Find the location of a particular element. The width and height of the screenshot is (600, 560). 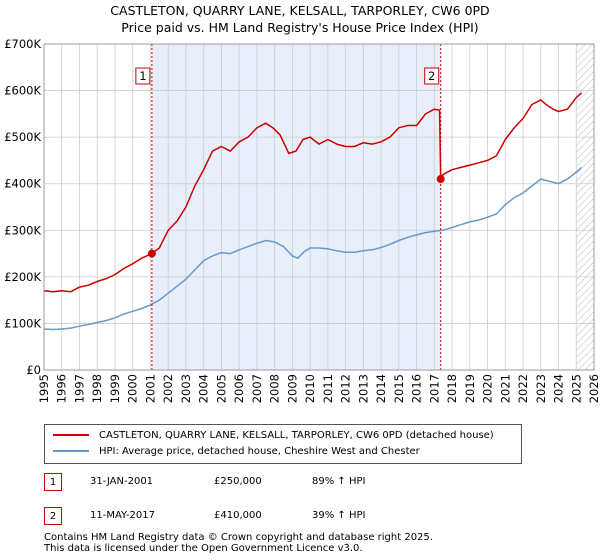

sale-price: £250,000 is located at coordinates (238, 481).